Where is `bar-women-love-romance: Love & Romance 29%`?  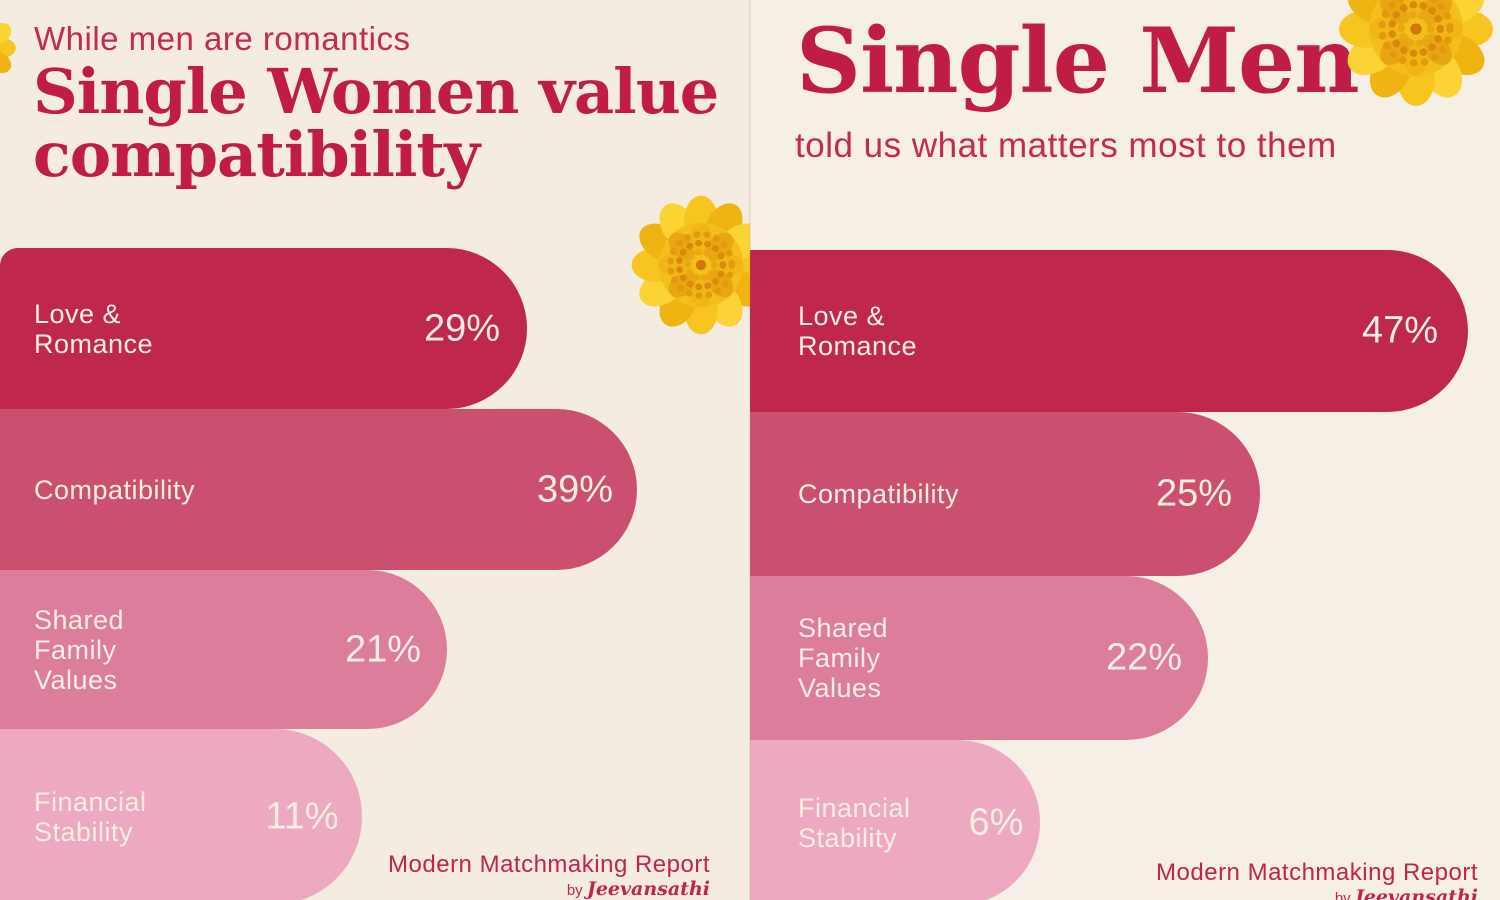 bar-women-love-romance: Love & Romance 29% is located at coordinates (263, 328).